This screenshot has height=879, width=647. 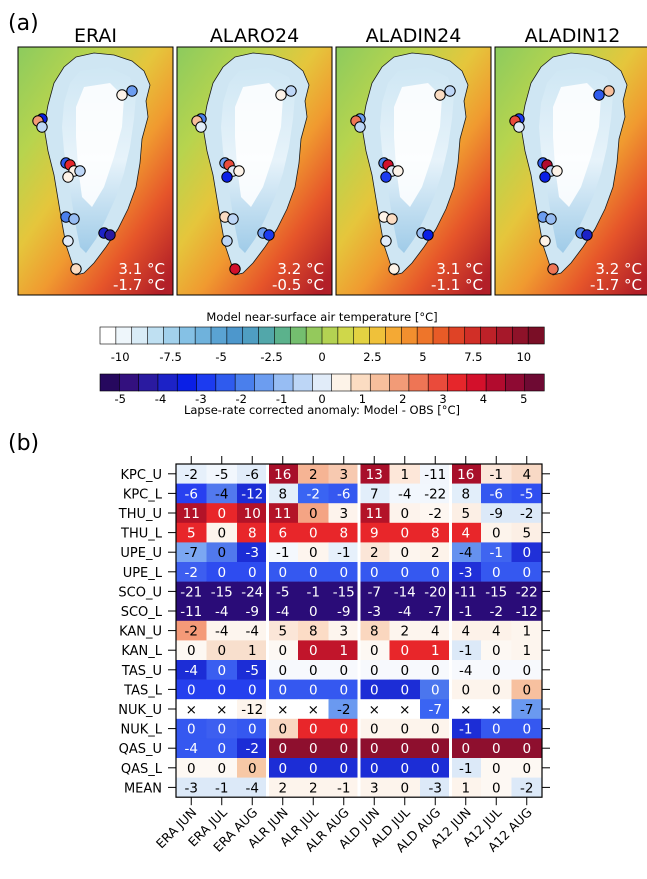 What do you see at coordinates (435, 651) in the screenshot?
I see `heatmap-cell-value: 1` at bounding box center [435, 651].